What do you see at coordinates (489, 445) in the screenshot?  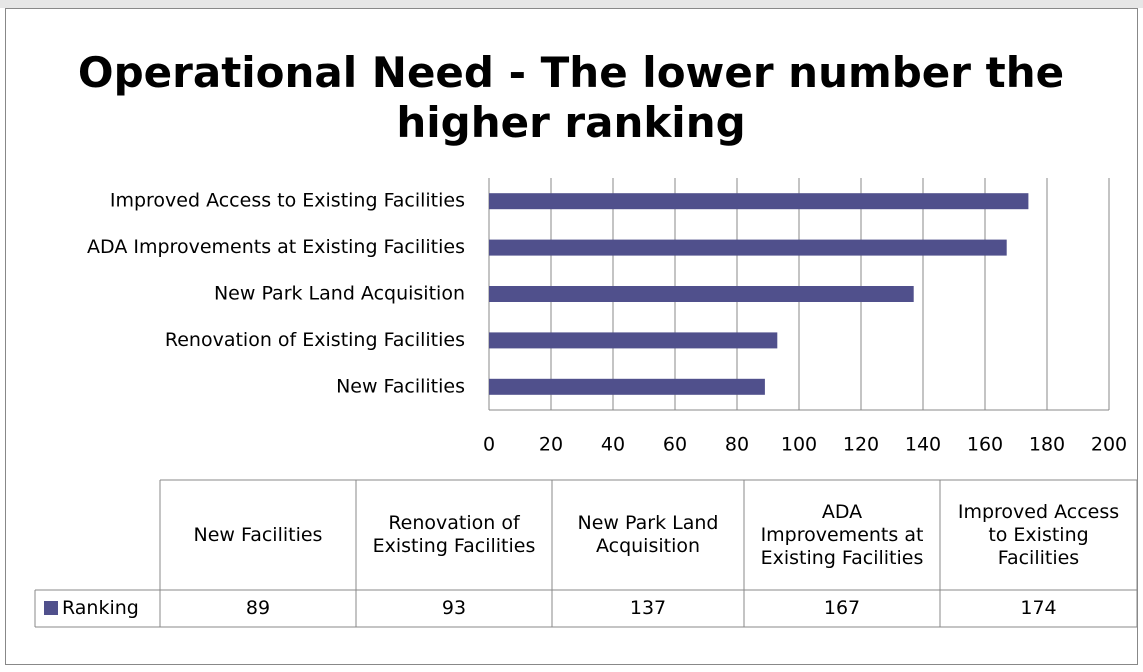 I see `x-tick-label: 0` at bounding box center [489, 445].